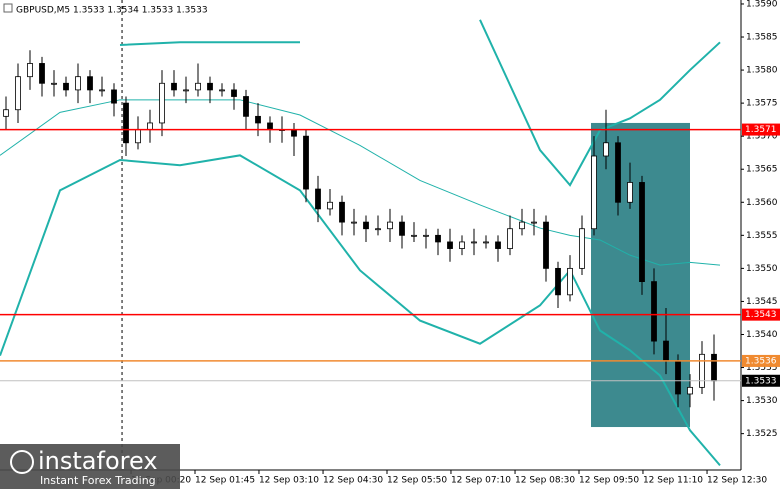 This screenshot has width=781, height=489. I want to click on logo-box, so click(90, 466).